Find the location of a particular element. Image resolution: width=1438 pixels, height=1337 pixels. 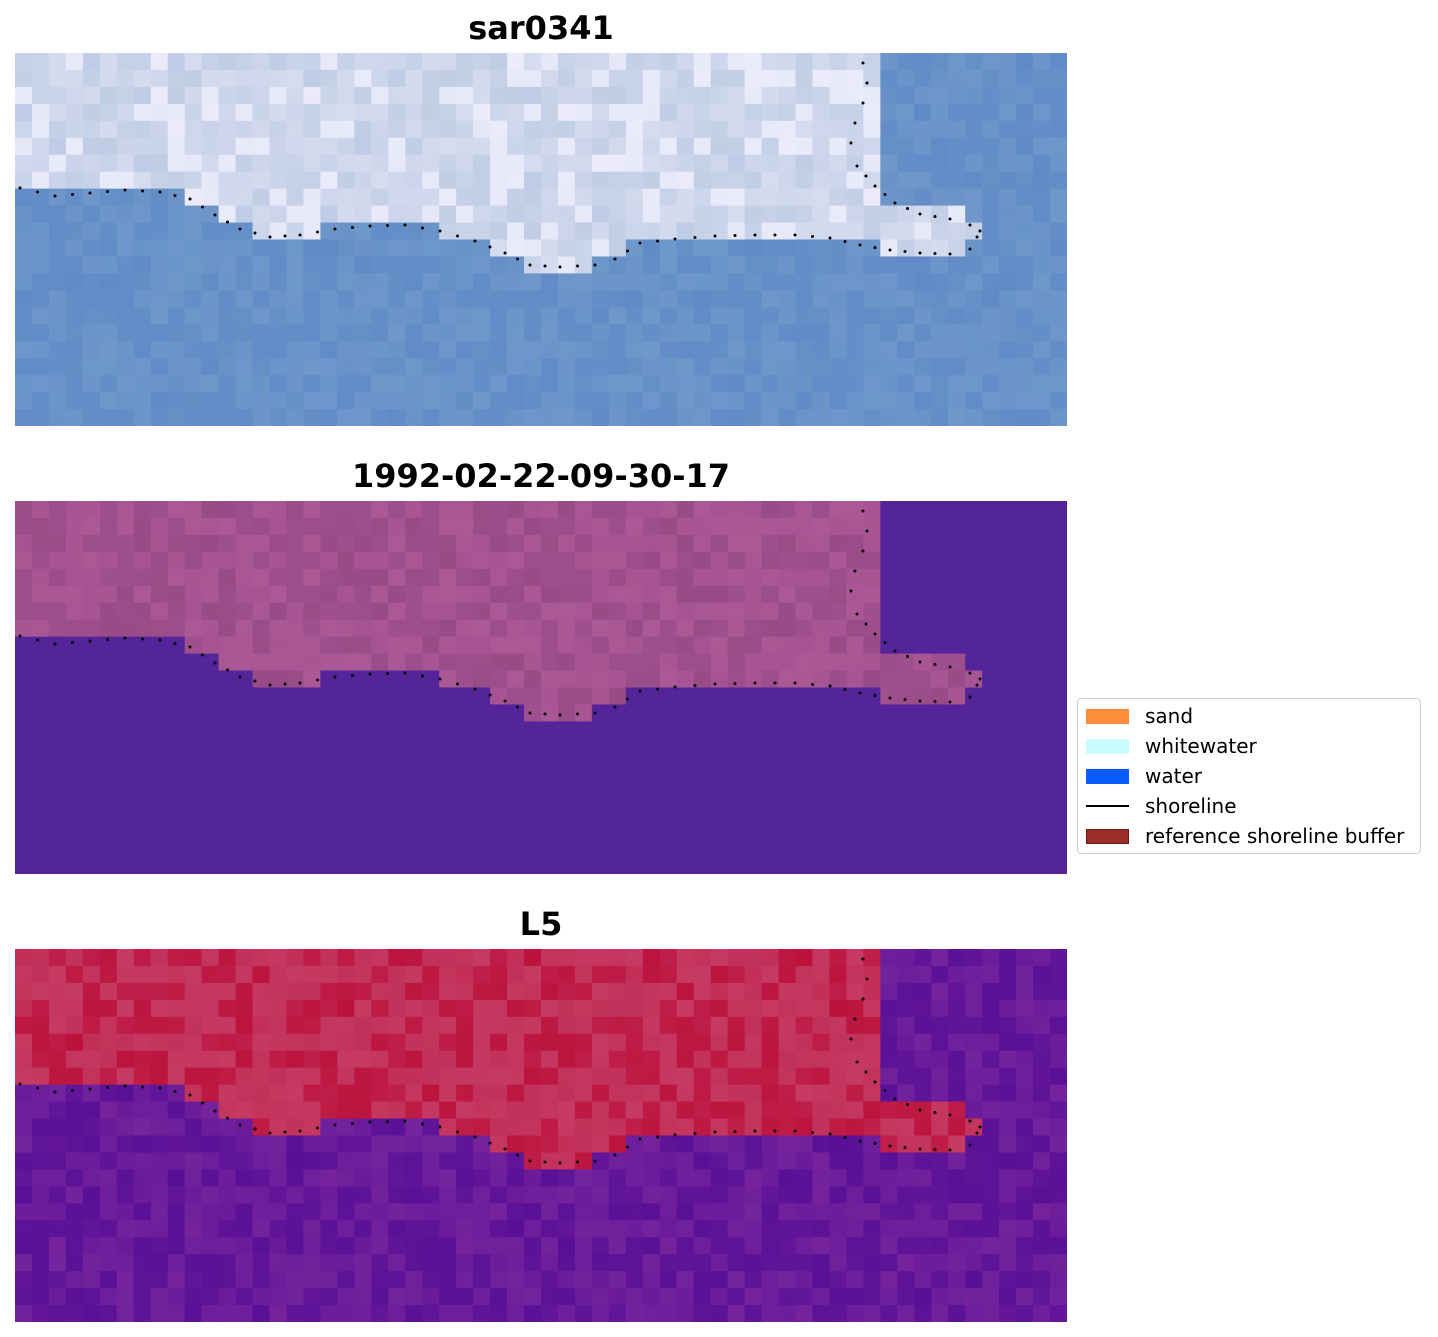

panel-title-classification: 1992-02-22-09-30-17 is located at coordinates (541, 476).